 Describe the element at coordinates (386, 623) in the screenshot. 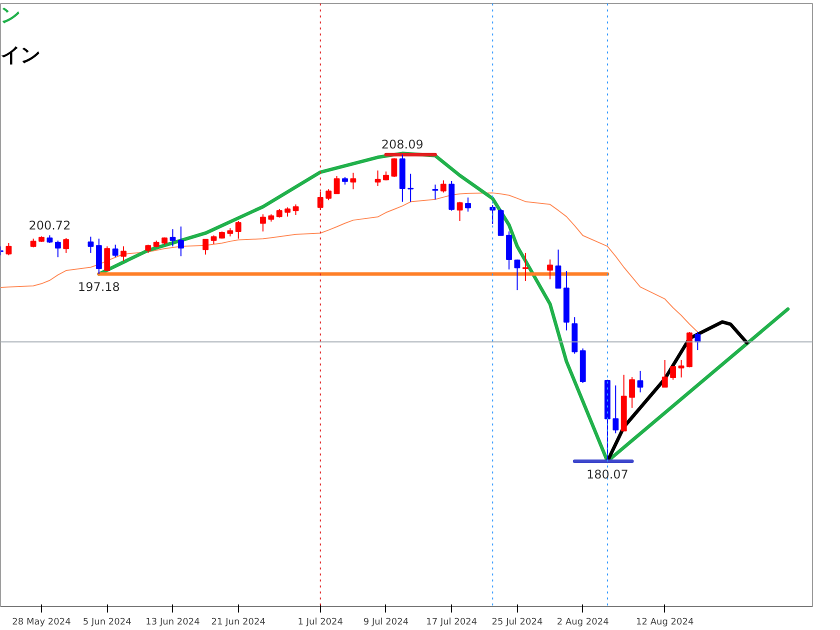

I see `x-tick-label: 9 Jul 2024` at that location.